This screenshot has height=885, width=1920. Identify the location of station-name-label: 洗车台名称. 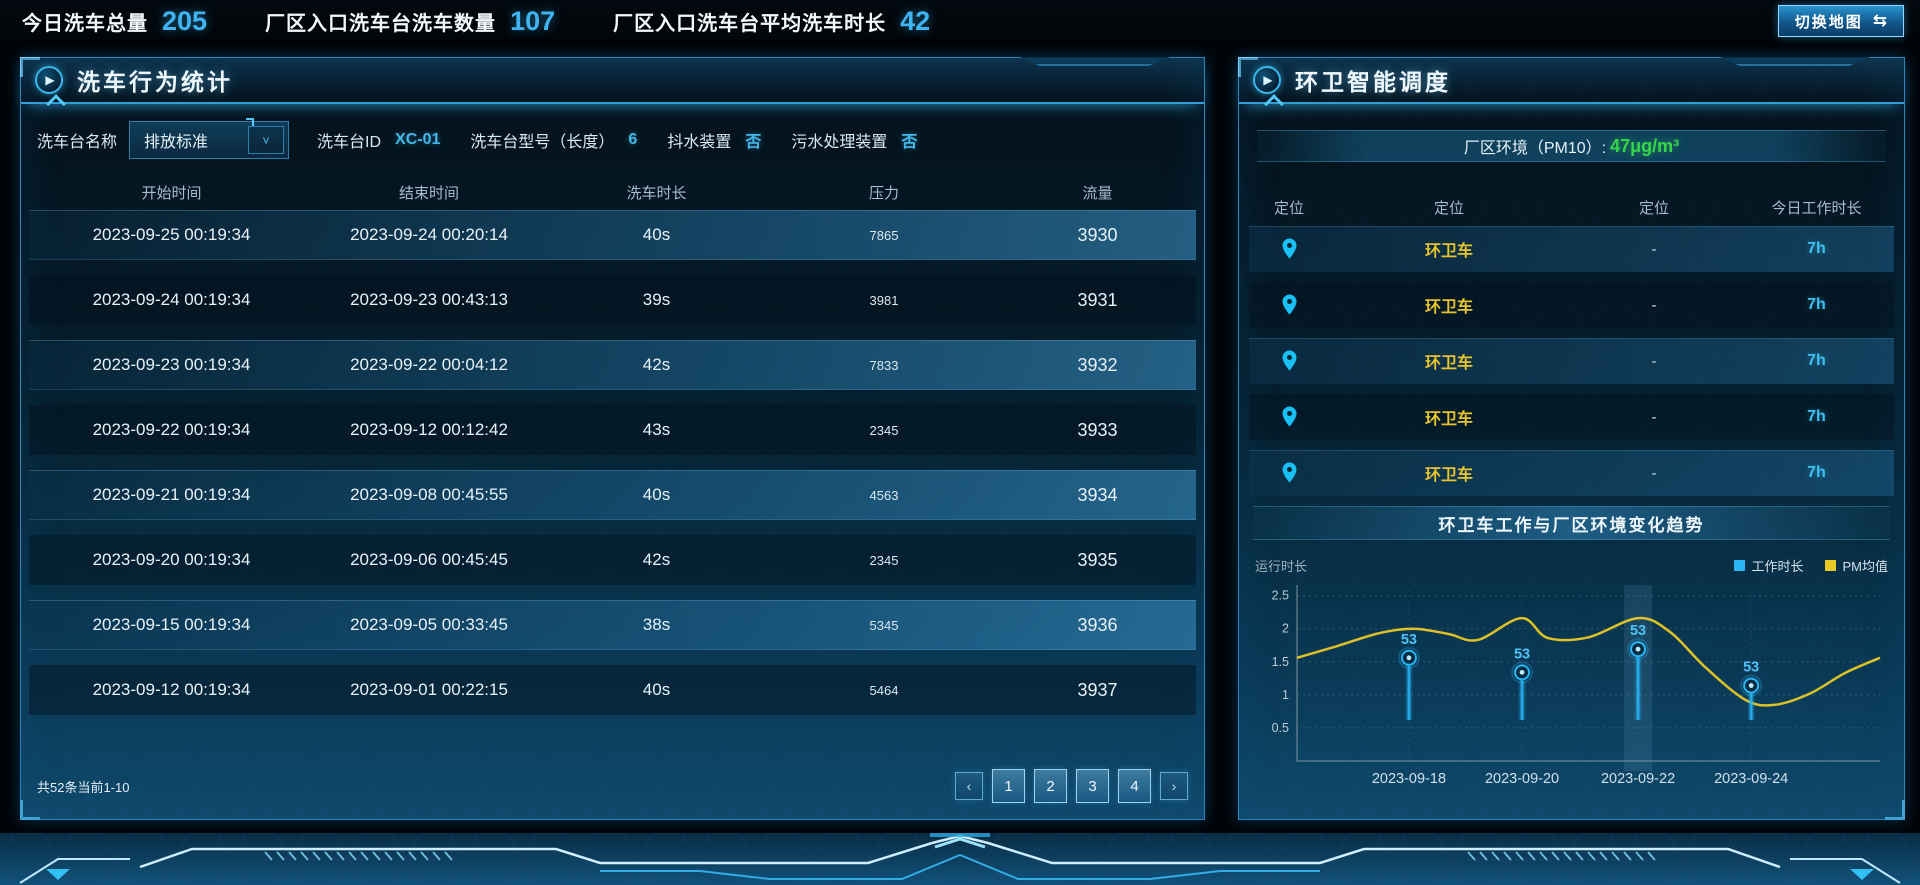
(77, 142).